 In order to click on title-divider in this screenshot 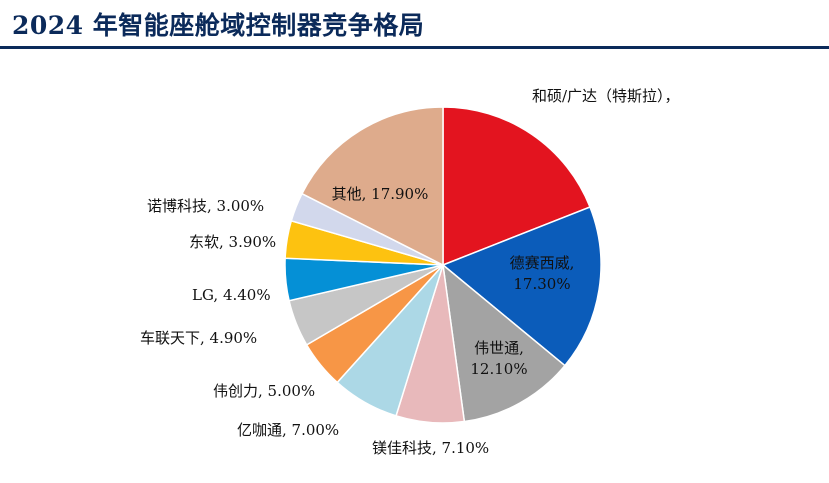, I will do `click(414, 47)`.